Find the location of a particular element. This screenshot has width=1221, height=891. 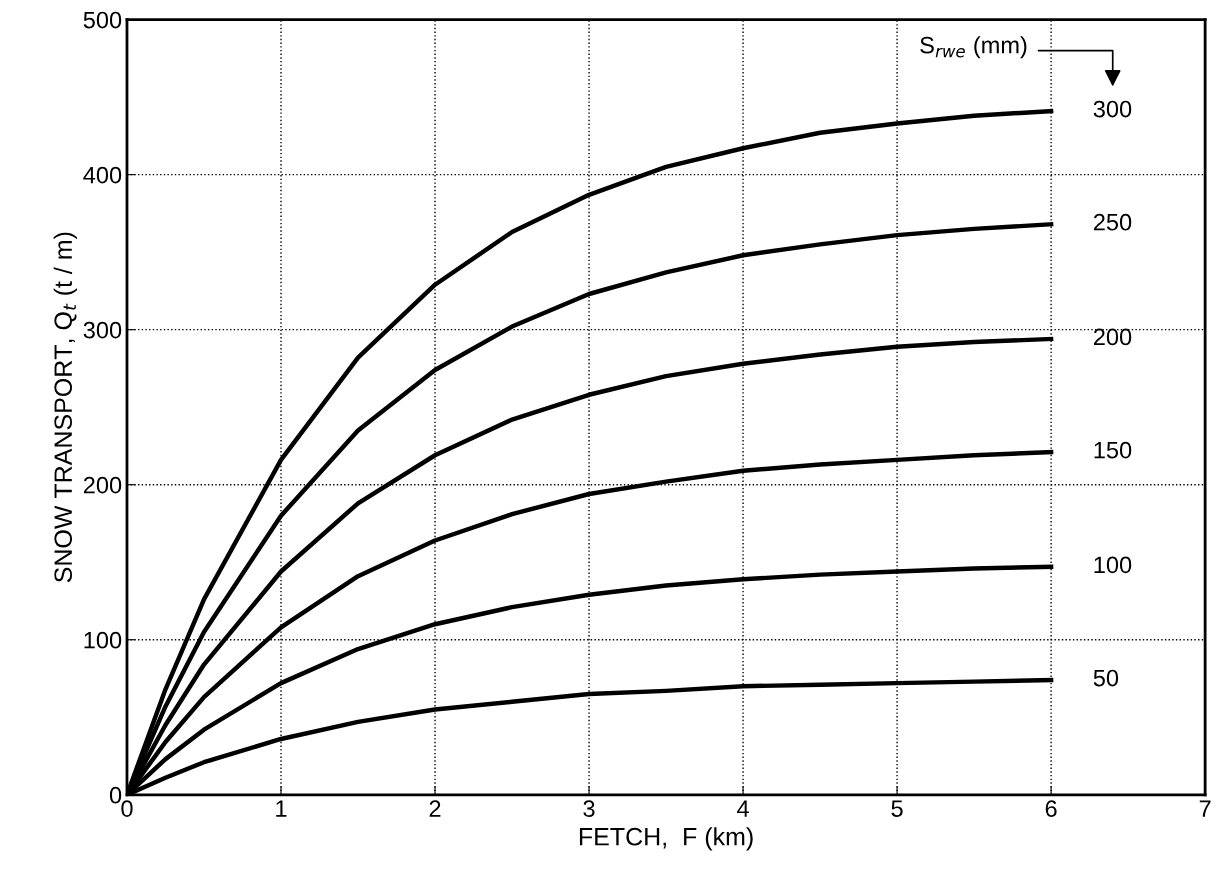

y-tick-label: 200 is located at coordinates (102, 485).